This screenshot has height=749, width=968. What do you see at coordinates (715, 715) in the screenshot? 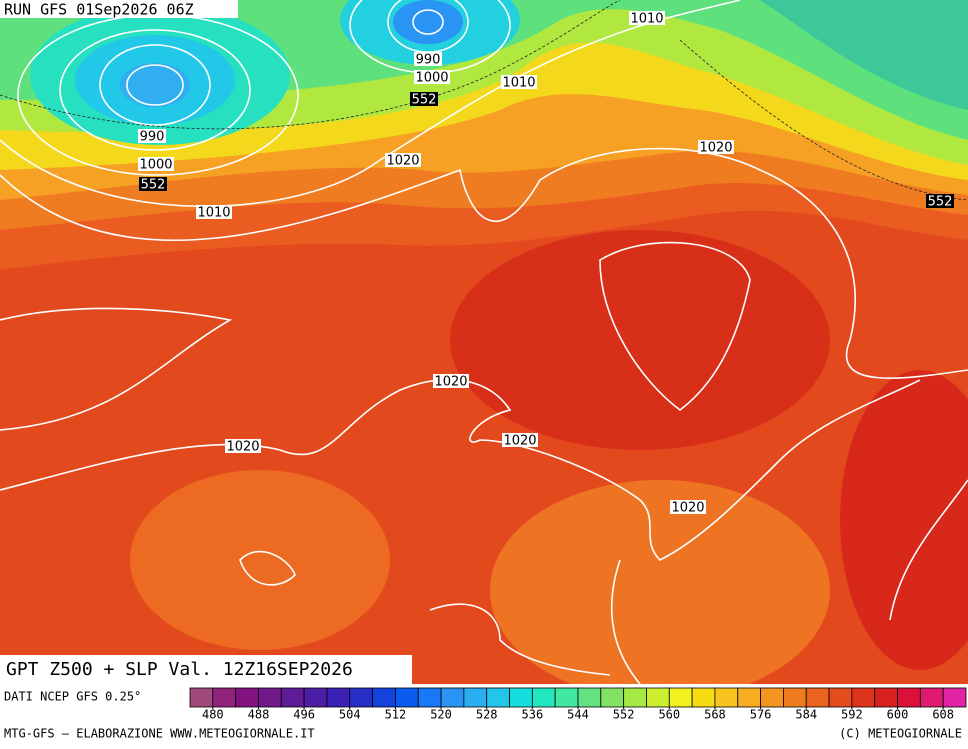
I see `tick-label: 568` at bounding box center [715, 715].